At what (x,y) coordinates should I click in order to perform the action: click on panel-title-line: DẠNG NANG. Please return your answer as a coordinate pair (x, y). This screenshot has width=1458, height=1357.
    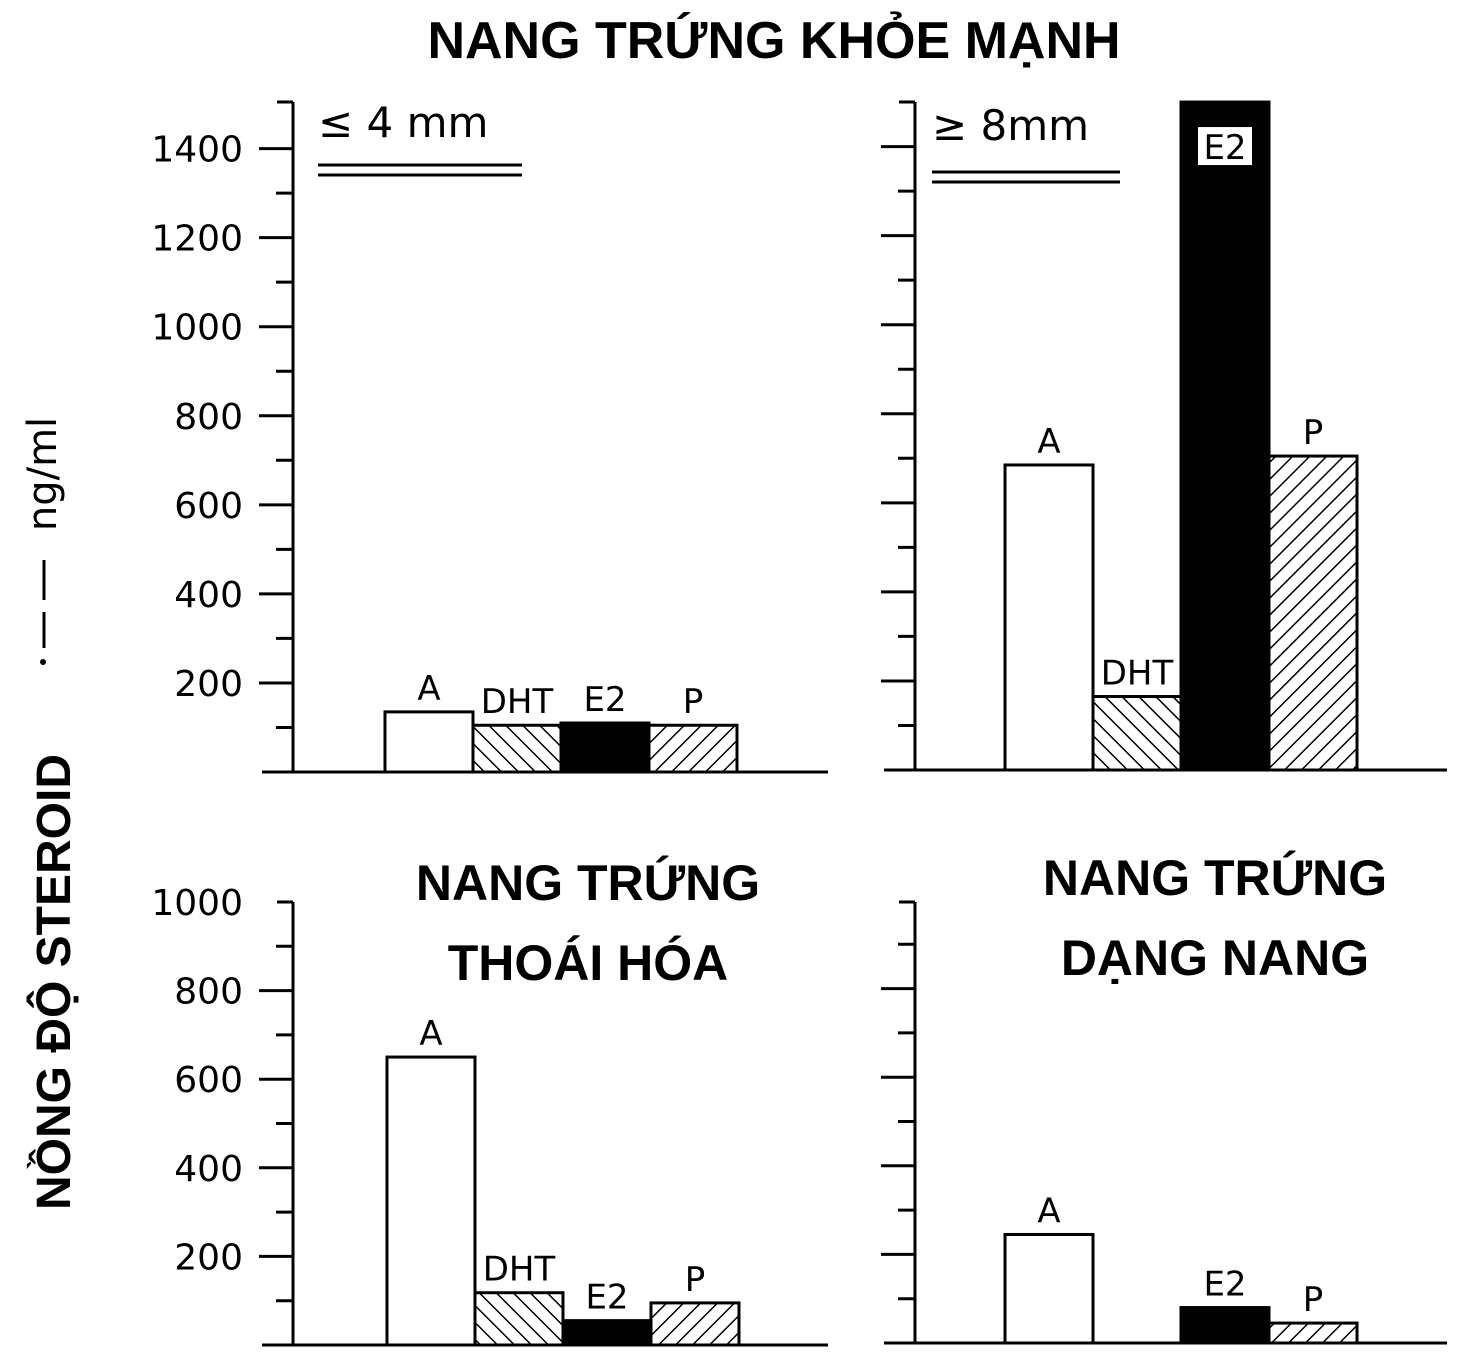
    Looking at the image, I should click on (1215, 958).